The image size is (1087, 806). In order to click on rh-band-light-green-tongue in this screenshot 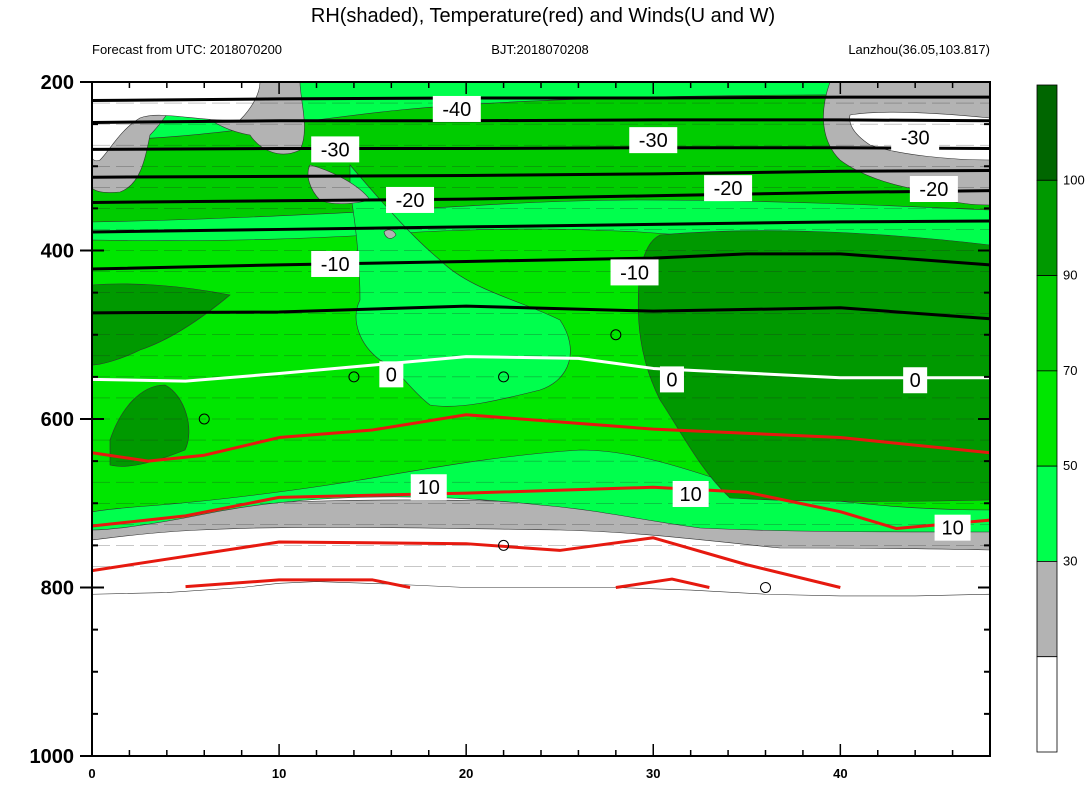, I will do `click(460, 285)`.